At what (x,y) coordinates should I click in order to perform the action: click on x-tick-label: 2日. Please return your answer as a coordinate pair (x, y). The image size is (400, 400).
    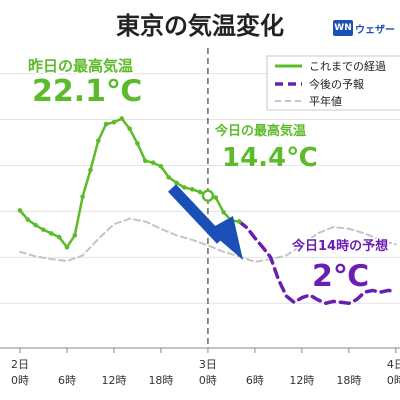
    Looking at the image, I should click on (20, 364).